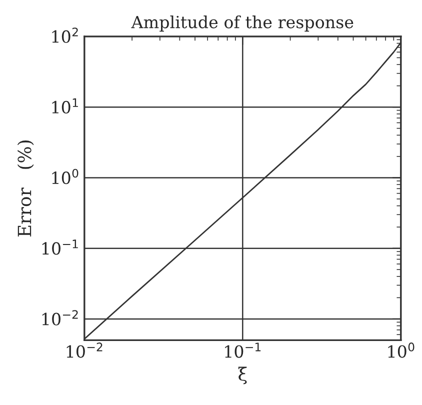 The width and height of the screenshot is (422, 405). Describe the element at coordinates (84, 350) in the screenshot. I see `x-tick-label: 10$^{−2}$` at that location.